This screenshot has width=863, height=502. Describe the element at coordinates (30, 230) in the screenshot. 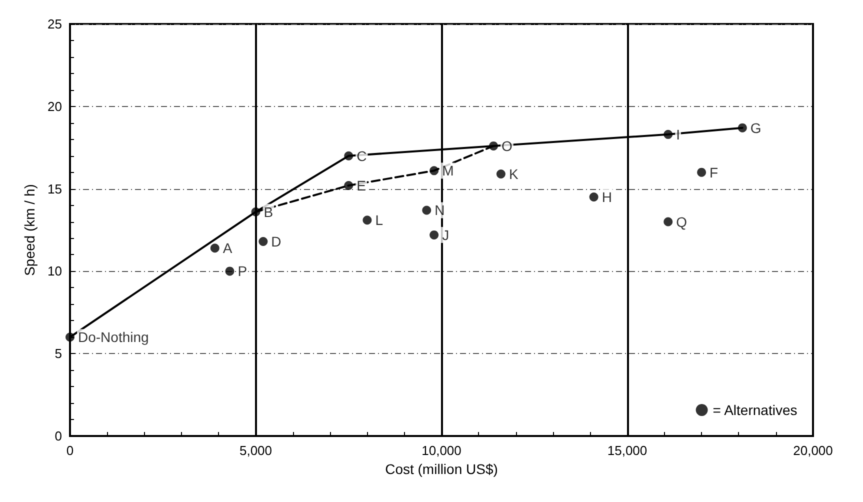

I see `y-axis-title: Speed (km / h)` at that location.